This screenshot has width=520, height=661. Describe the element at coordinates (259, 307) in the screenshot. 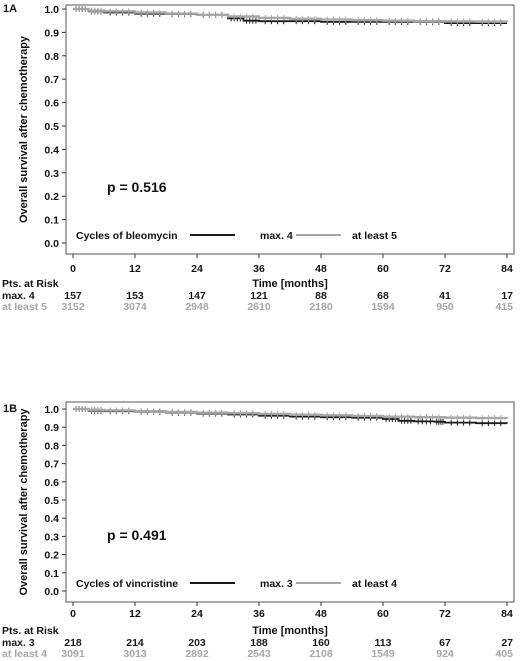

I see `risk-value: 2610` at that location.